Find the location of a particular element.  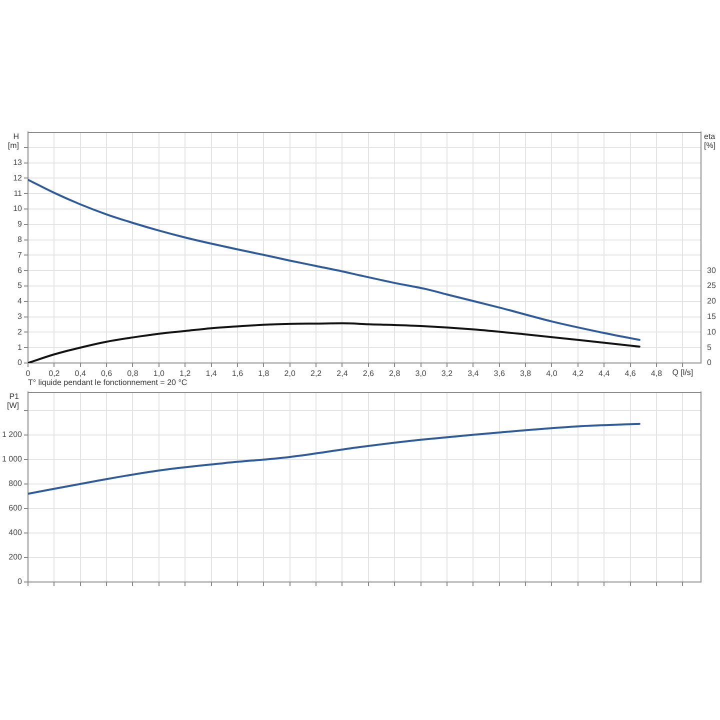

y-tick-label: 10 is located at coordinates (18, 209).